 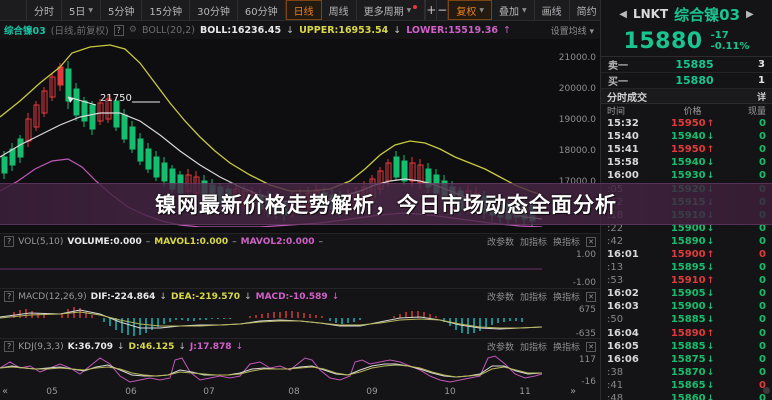 What do you see at coordinates (234, 241) in the screenshot?
I see `mavol1-dash: –` at bounding box center [234, 241].